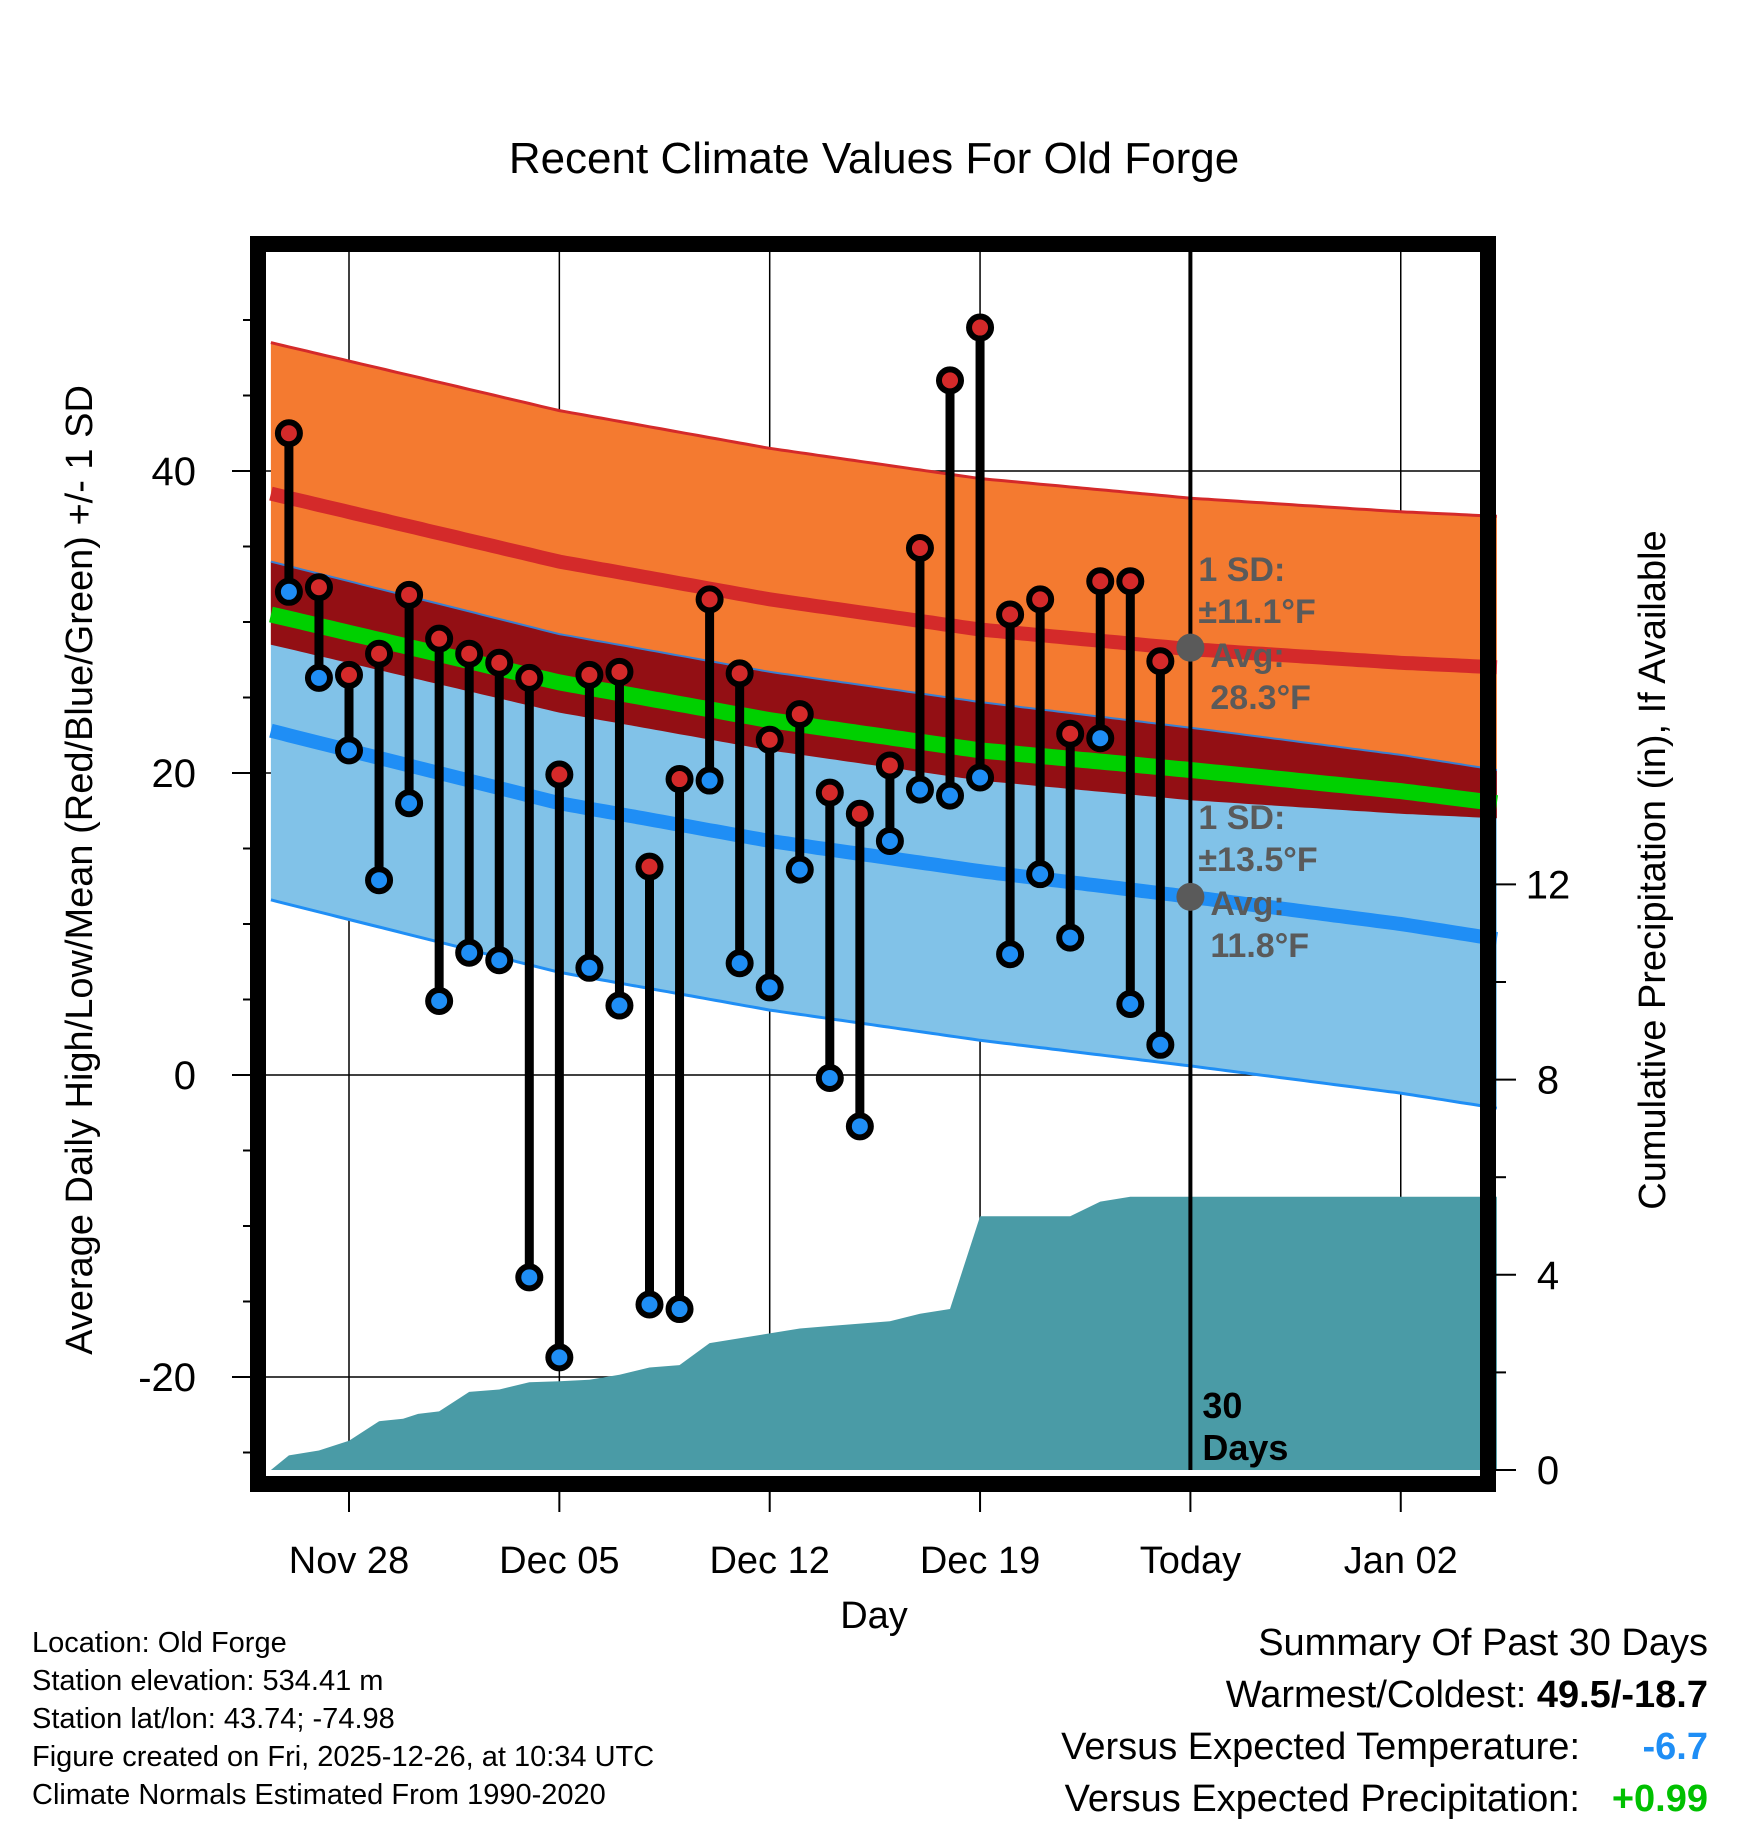  What do you see at coordinates (1190, 896) in the screenshot?
I see `low-avg-marker` at bounding box center [1190, 896].